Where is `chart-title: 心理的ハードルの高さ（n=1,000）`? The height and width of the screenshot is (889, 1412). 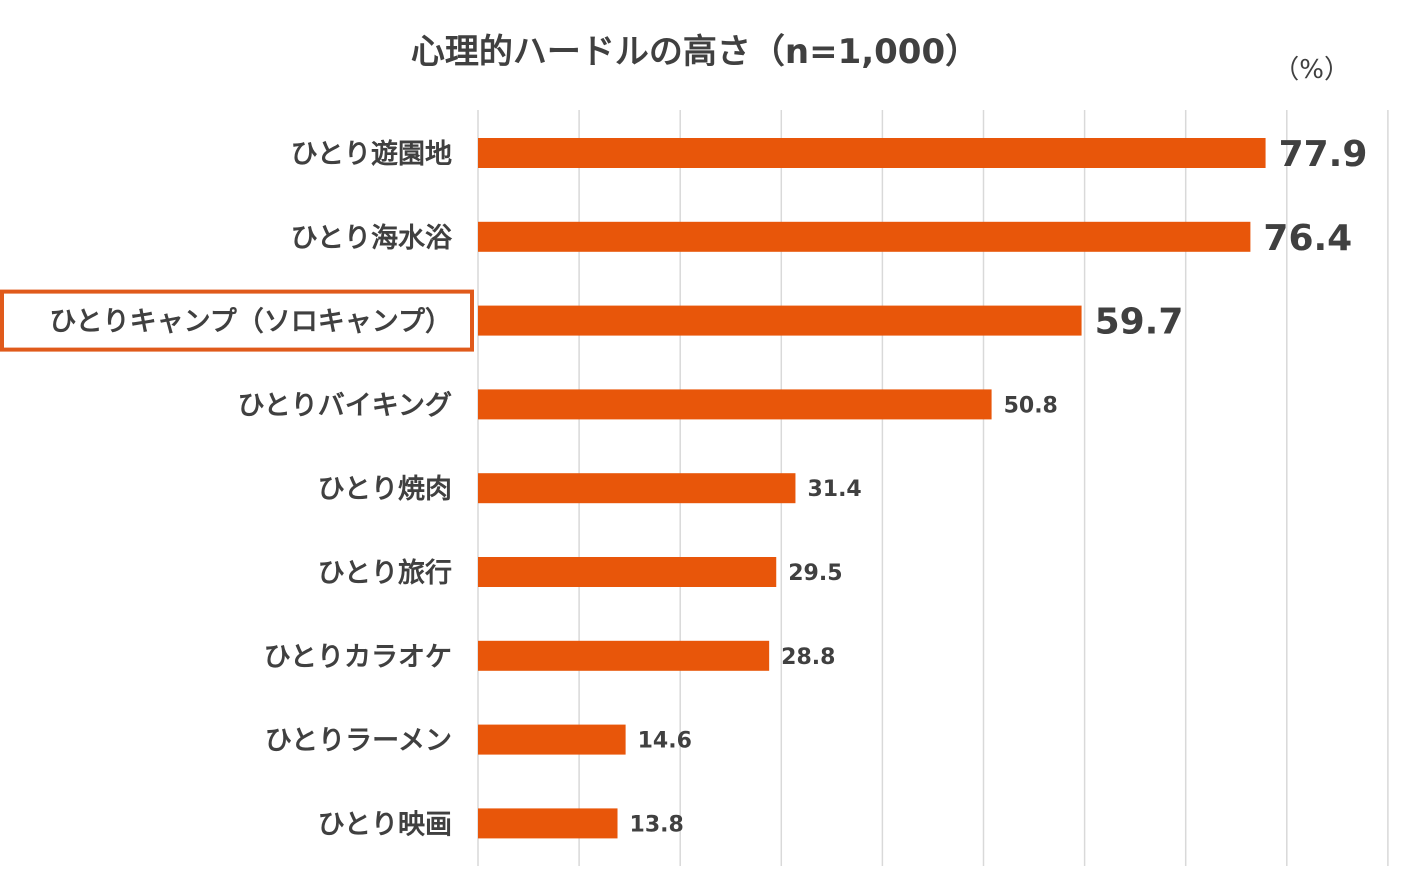 chart-title: 心理的ハードルの高さ（n=1,000） is located at coordinates (695, 52).